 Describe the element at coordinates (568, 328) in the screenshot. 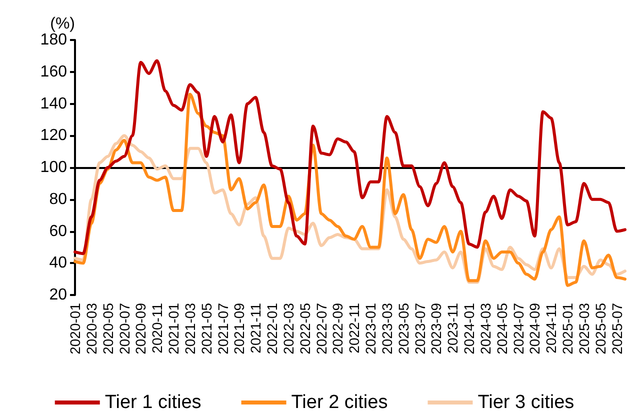

I see `x-tick-label: 2025-01` at that location.